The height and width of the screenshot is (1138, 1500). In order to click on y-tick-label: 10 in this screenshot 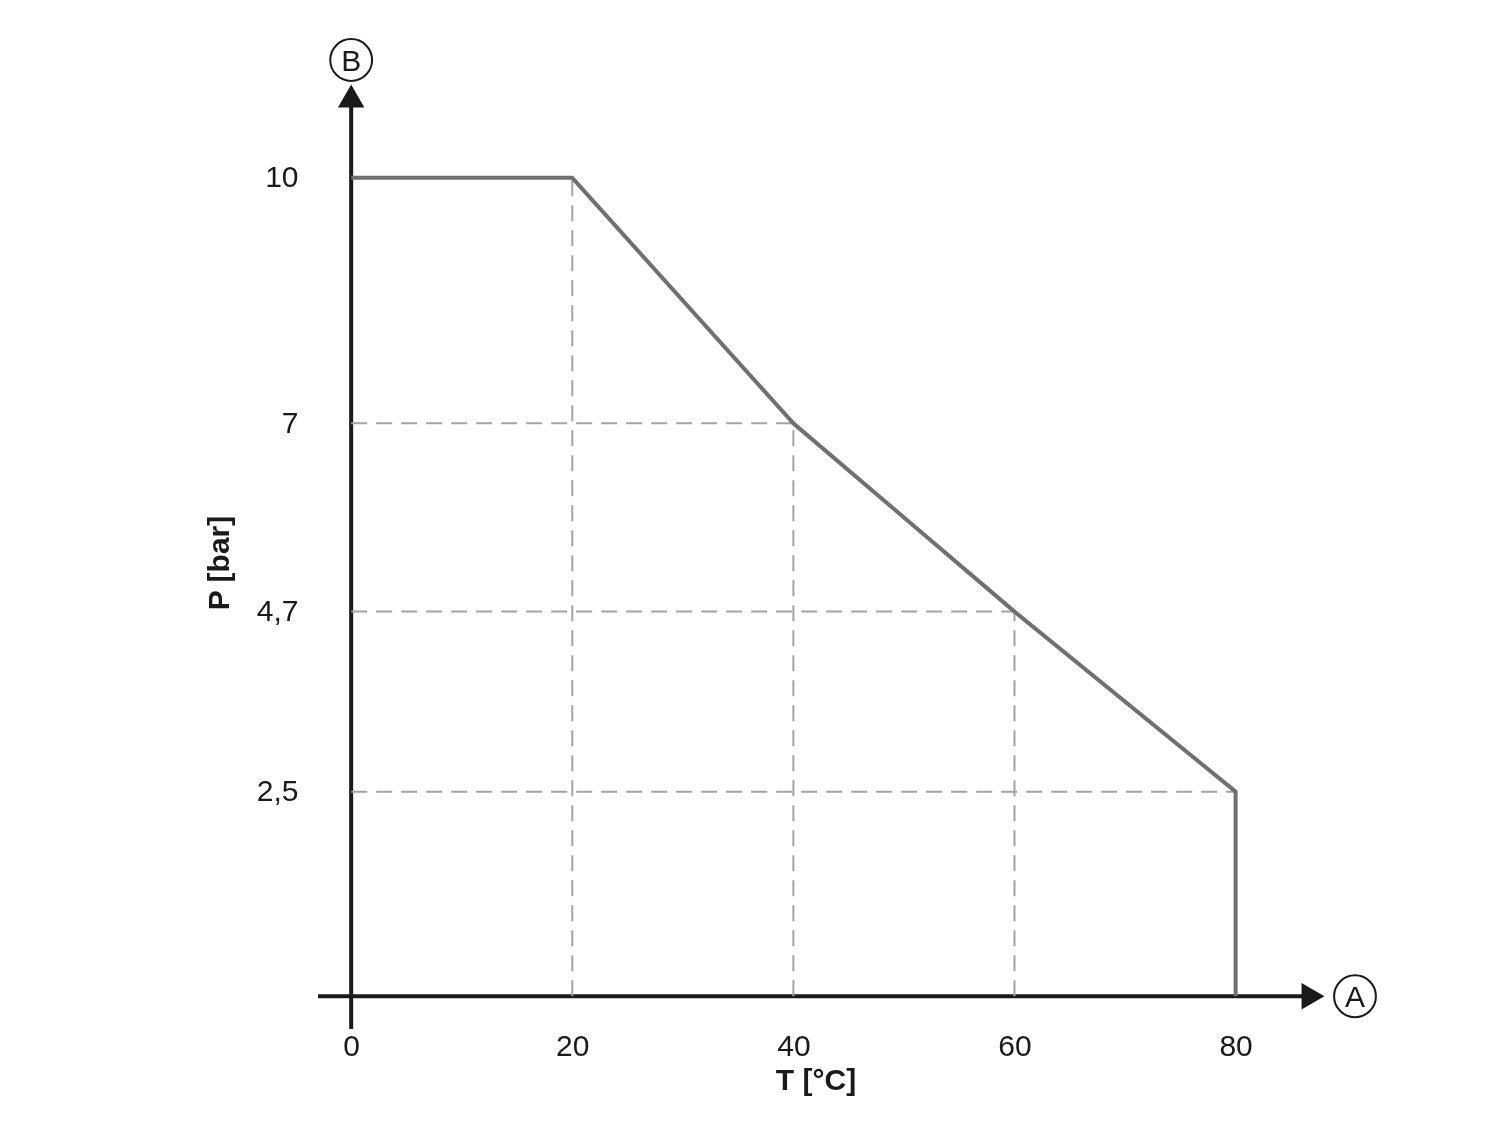, I will do `click(282, 177)`.